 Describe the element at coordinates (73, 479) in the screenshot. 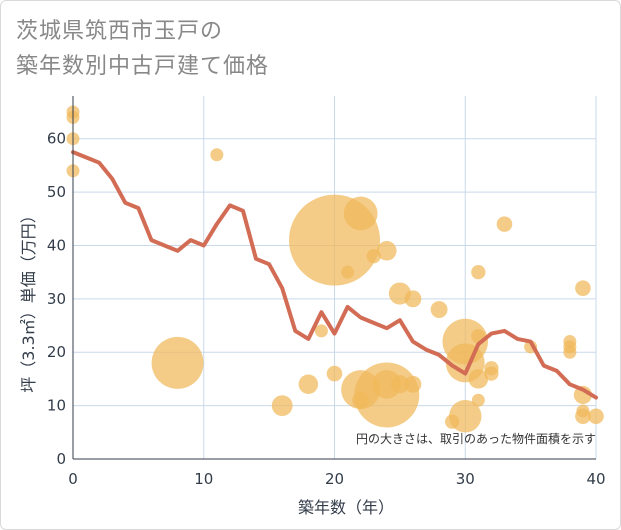

I see `x-tick-label: 0` at that location.